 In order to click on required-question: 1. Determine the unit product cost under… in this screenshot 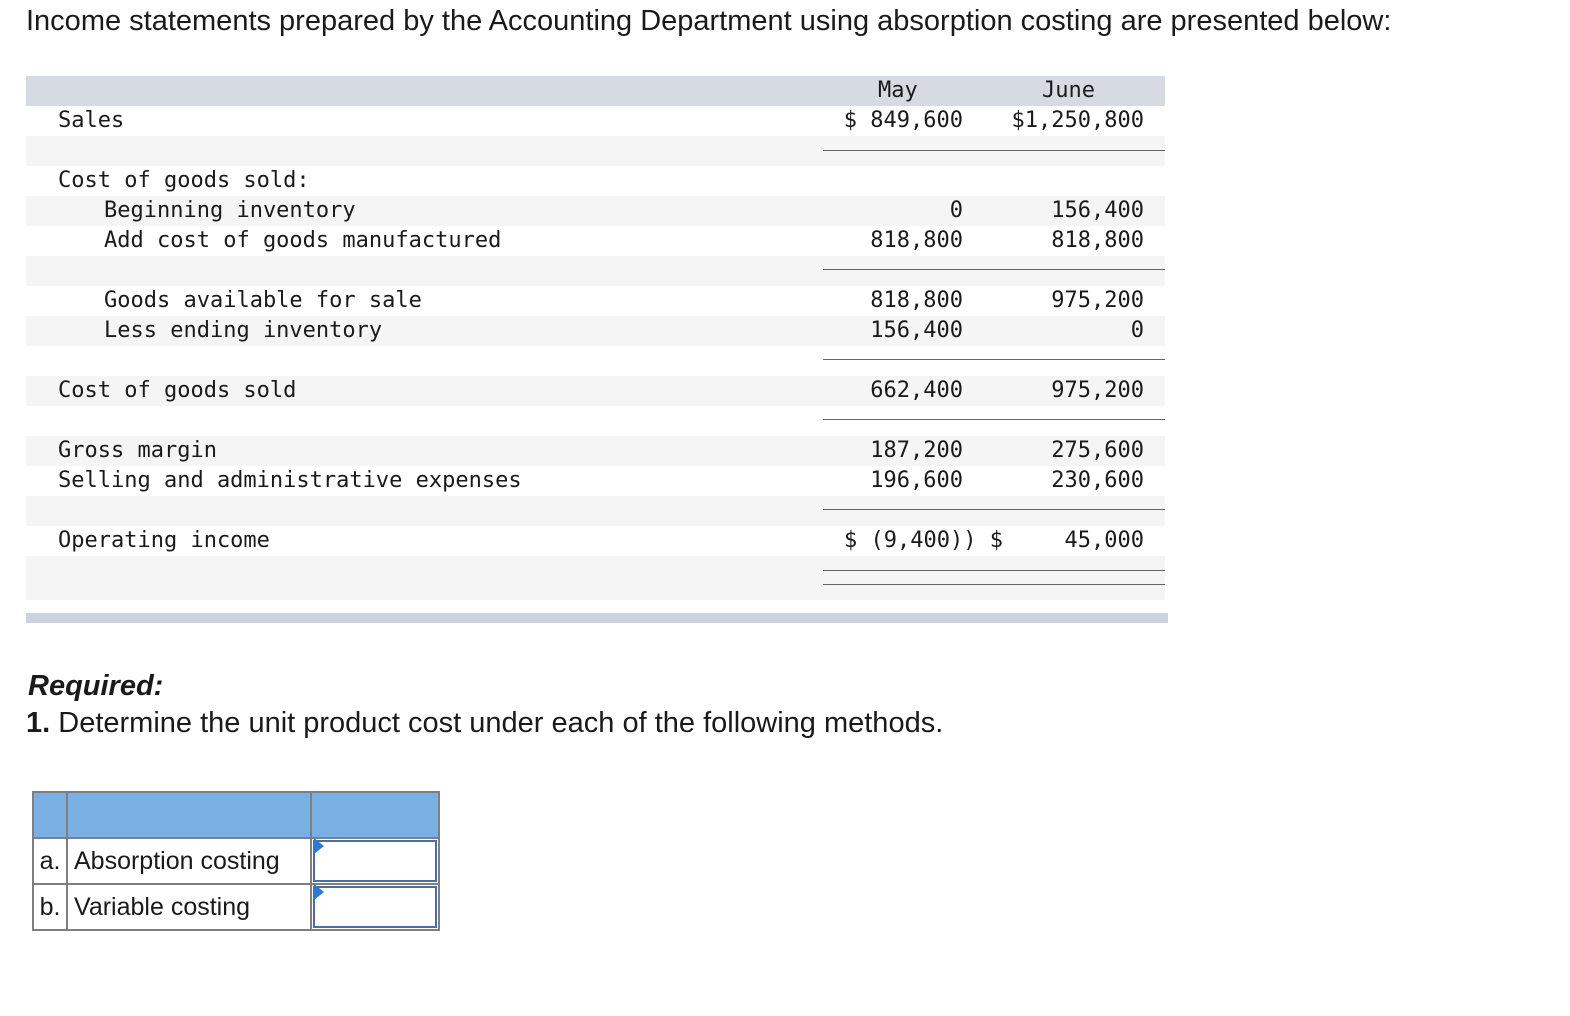, I will do `click(484, 723)`.